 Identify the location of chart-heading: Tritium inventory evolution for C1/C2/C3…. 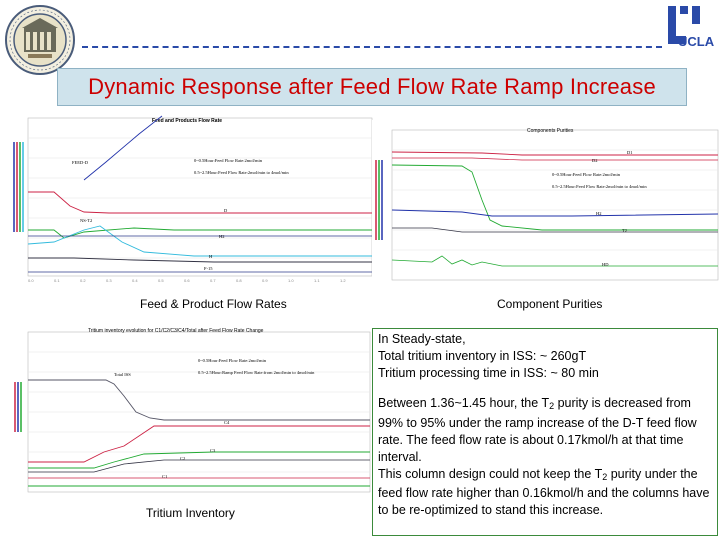
(176, 331).